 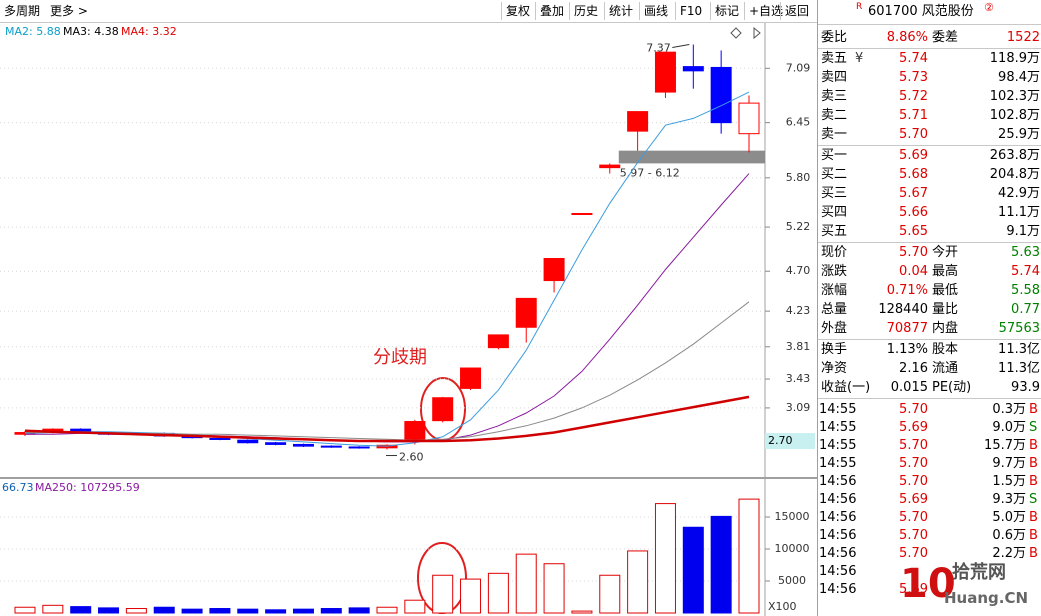 I want to click on label: 卖一, so click(x=834, y=134).